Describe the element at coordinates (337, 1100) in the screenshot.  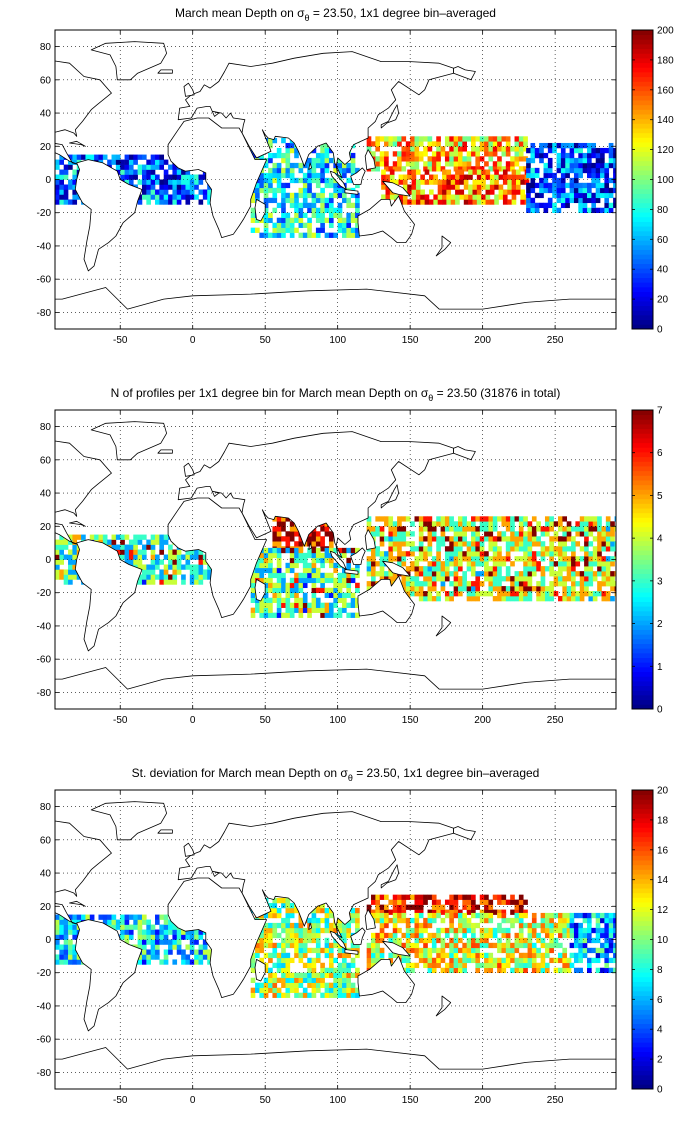
I see `x-tick-label: 100` at that location.